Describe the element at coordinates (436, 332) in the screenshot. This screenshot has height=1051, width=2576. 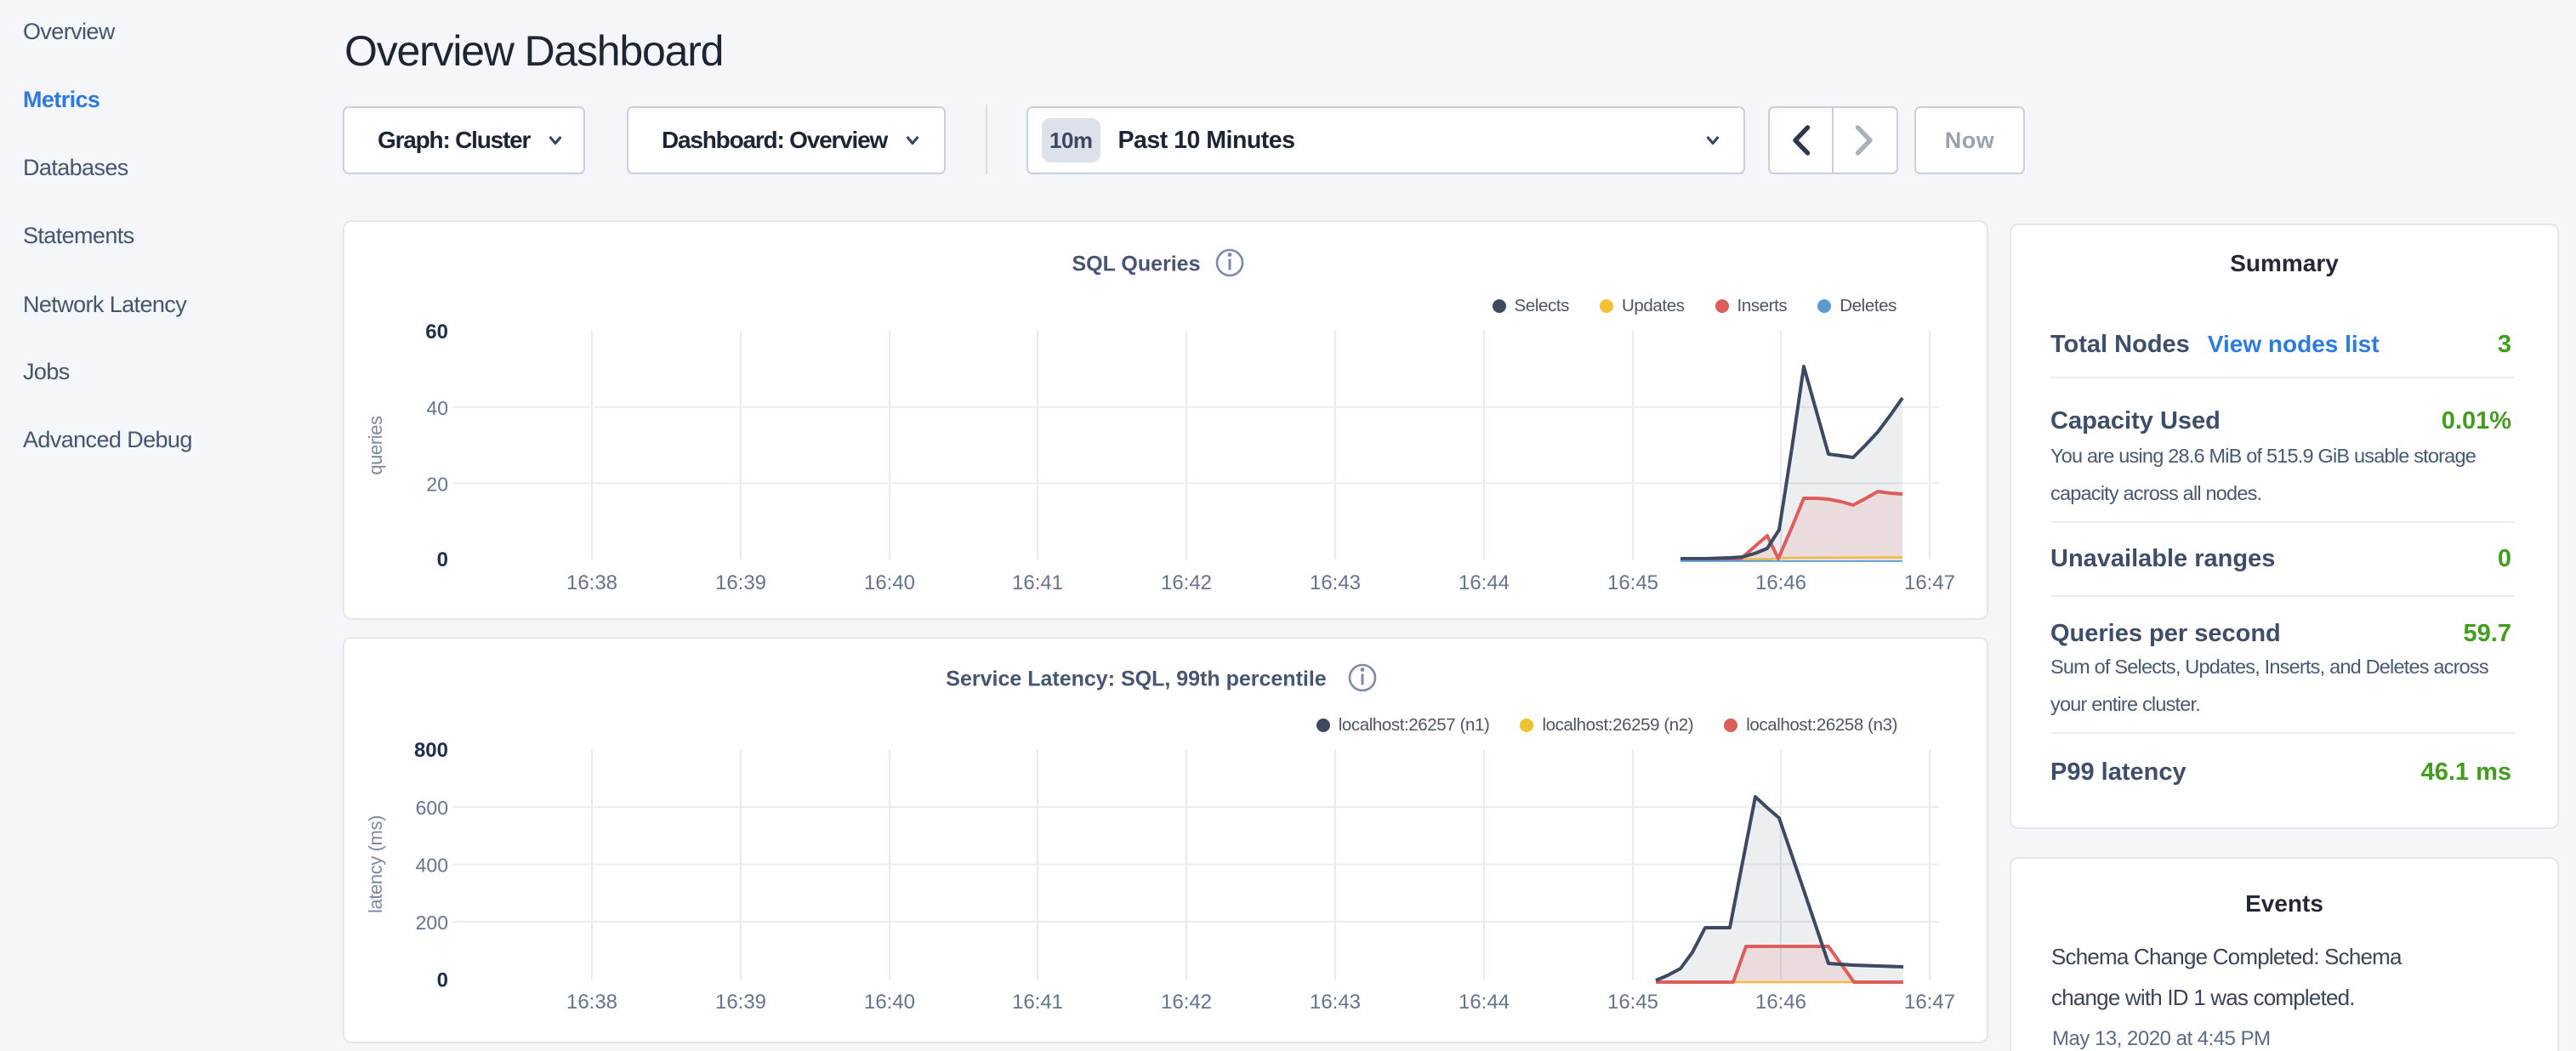
I see `svg-text: 60` at that location.